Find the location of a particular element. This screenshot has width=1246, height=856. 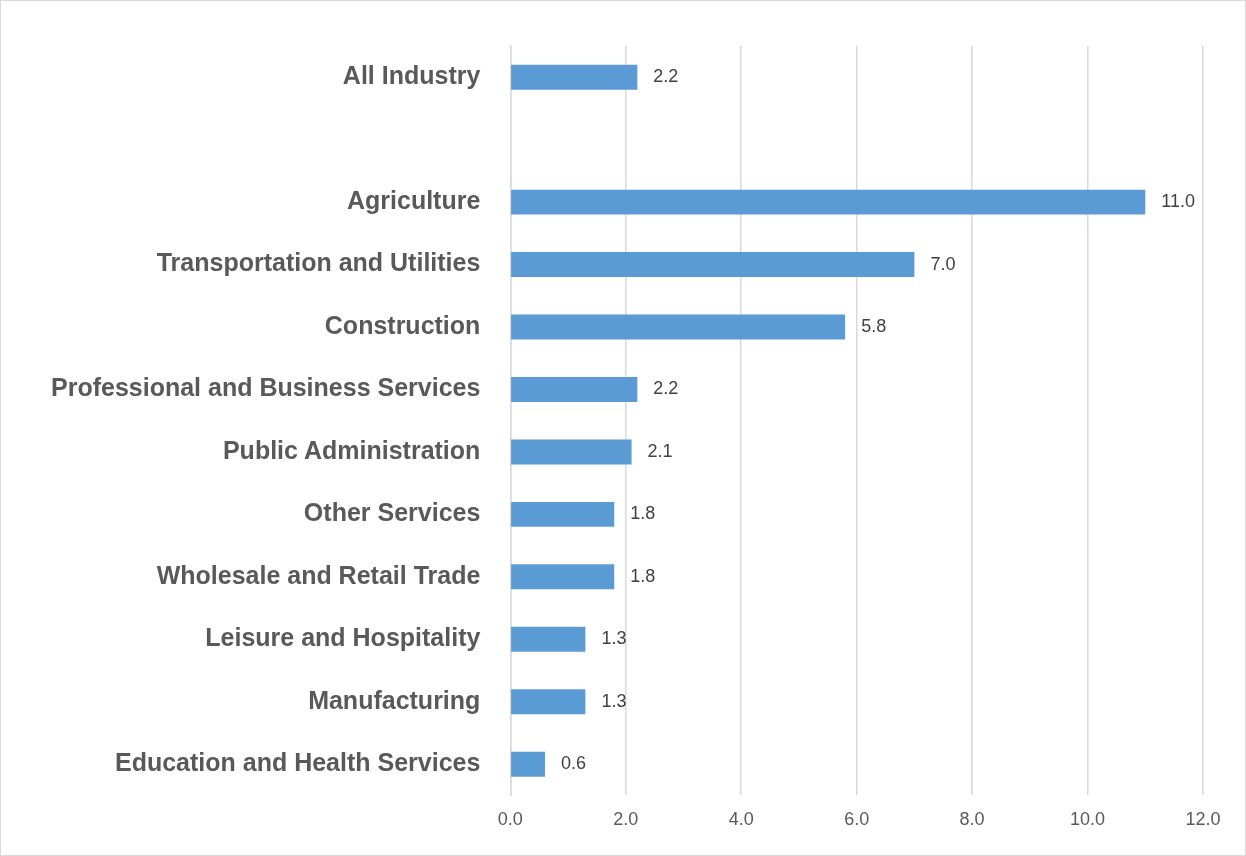

y-tick-label: Wholesale and Retail Trade is located at coordinates (318, 574).